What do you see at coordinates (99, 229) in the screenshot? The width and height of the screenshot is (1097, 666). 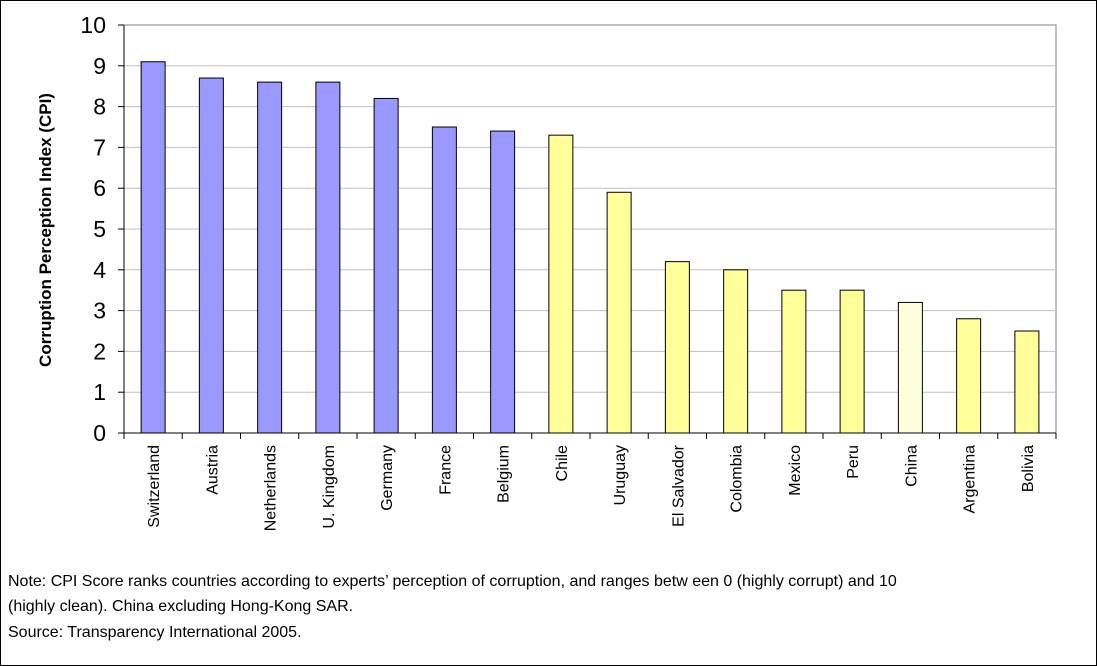 I see `y-tick-label: 5` at bounding box center [99, 229].